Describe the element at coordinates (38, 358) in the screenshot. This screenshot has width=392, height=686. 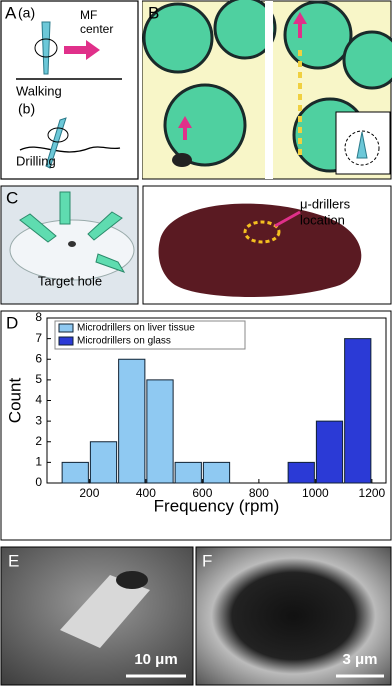
I see `y-tick-label: 6` at that location.